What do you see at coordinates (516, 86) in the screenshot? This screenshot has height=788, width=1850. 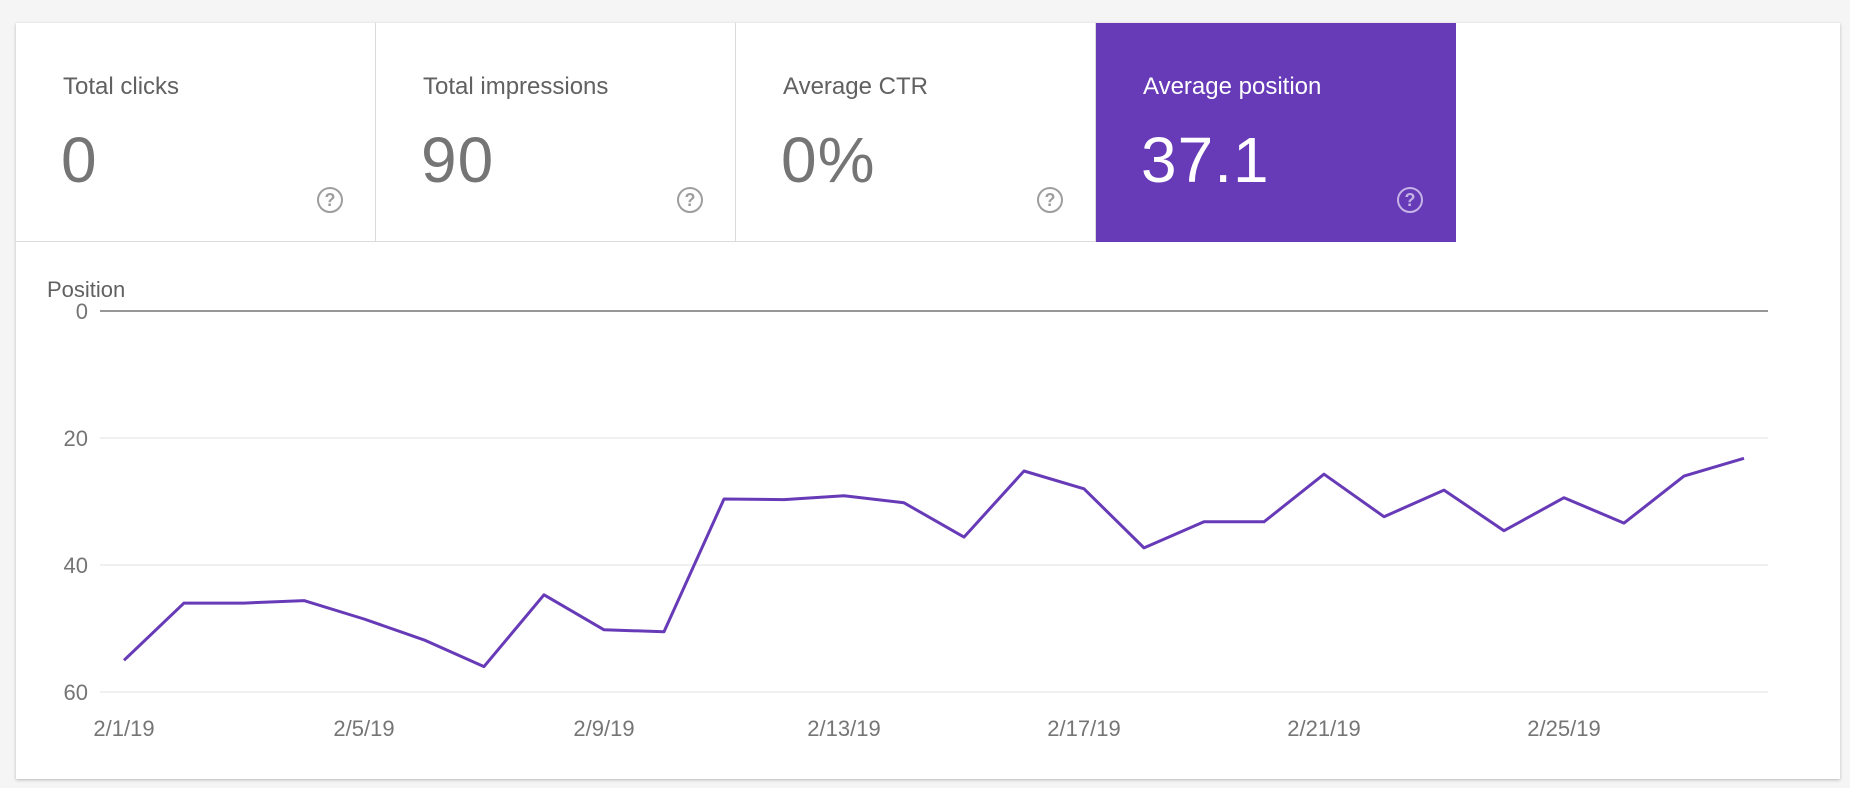 I see `metric-label: Total impressions` at bounding box center [516, 86].